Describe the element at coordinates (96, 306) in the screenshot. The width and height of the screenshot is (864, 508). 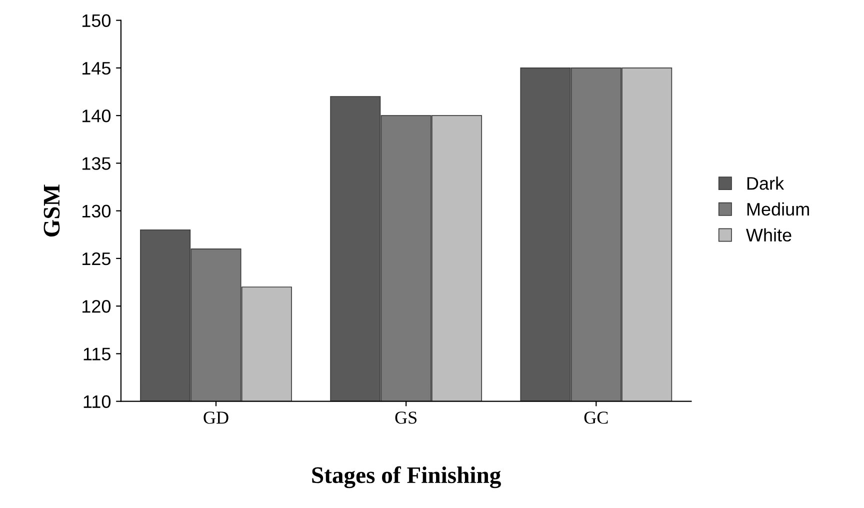
I see `y-tick-label: 120` at that location.